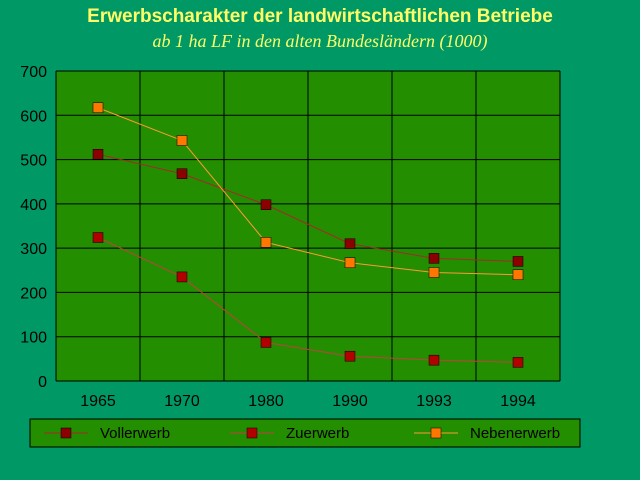 This screenshot has width=640, height=480. What do you see at coordinates (434, 401) in the screenshot?
I see `x-tick-label: 1993` at bounding box center [434, 401].